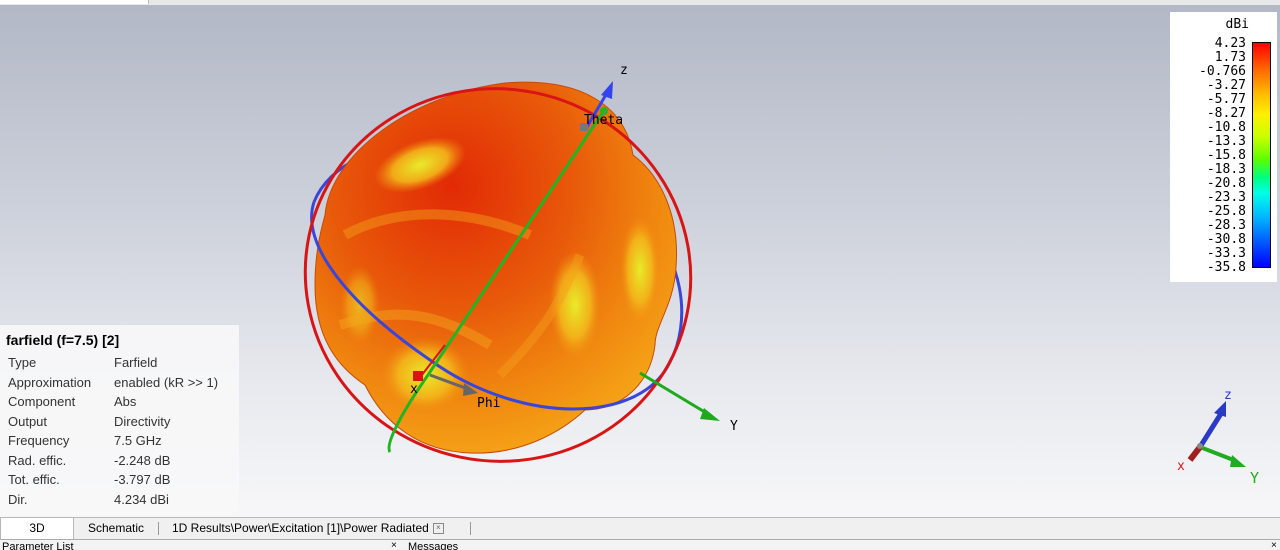  I want to click on y-axis-arrowhead, so click(710, 414).